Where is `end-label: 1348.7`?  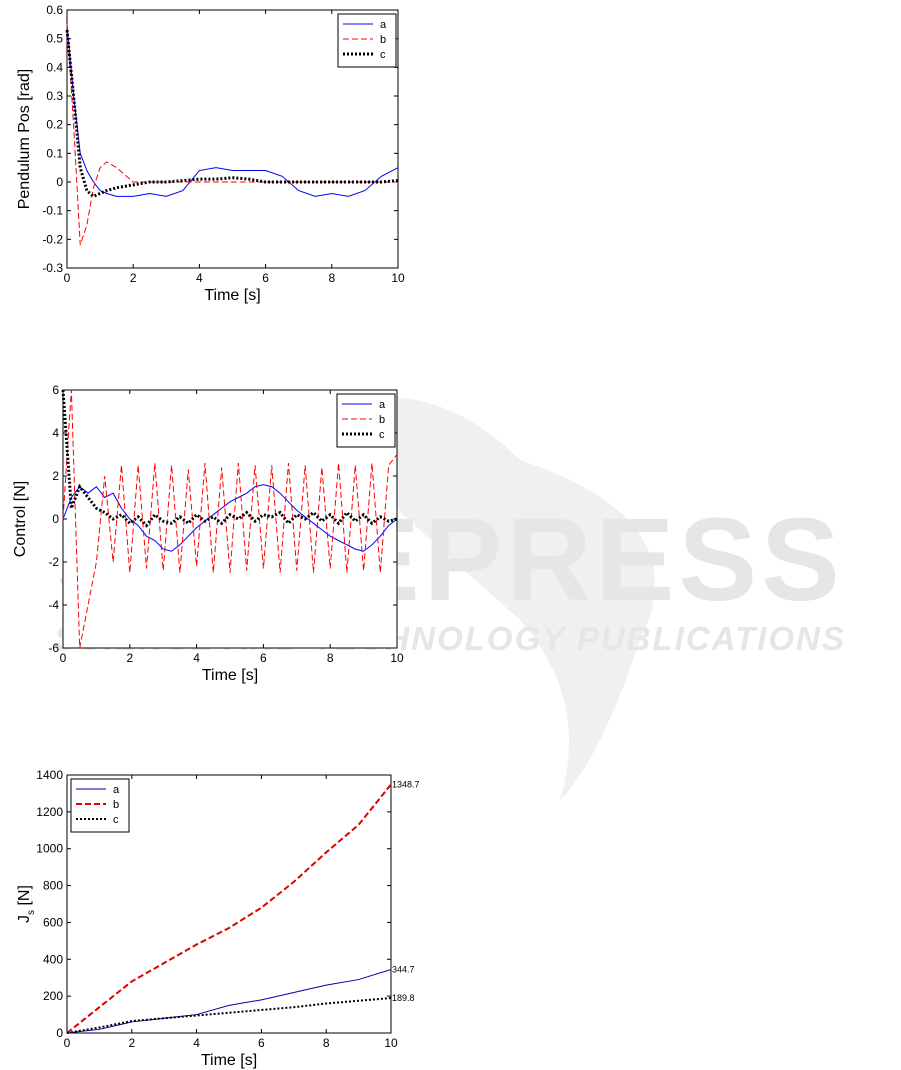
end-label: 1348.7 is located at coordinates (406, 784).